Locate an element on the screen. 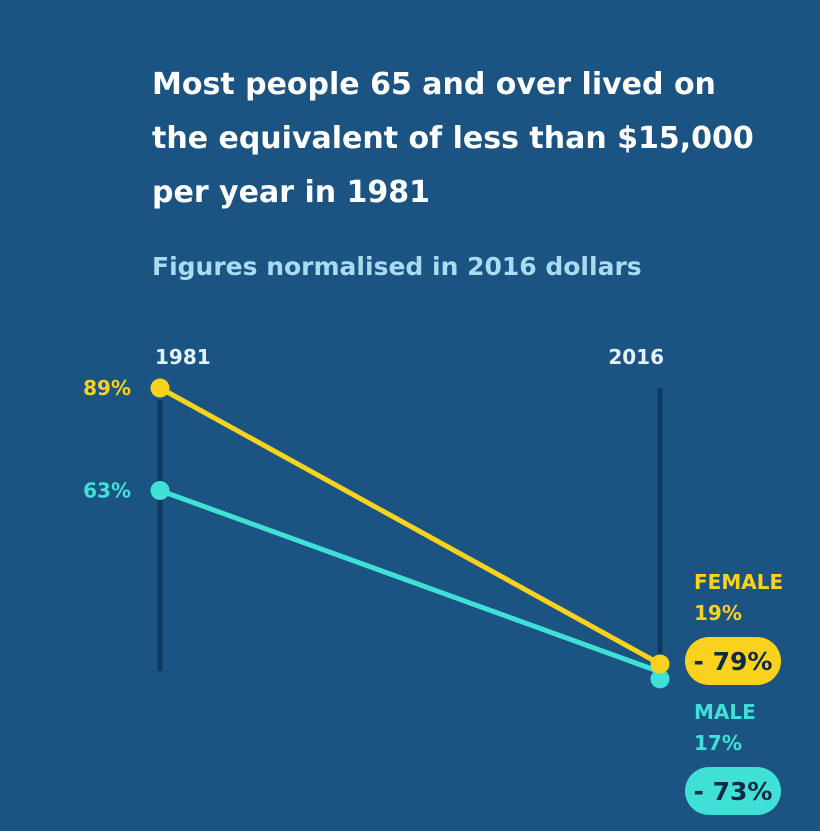 The height and width of the screenshot is (831, 820). start-label-female: 89% is located at coordinates (107, 388).